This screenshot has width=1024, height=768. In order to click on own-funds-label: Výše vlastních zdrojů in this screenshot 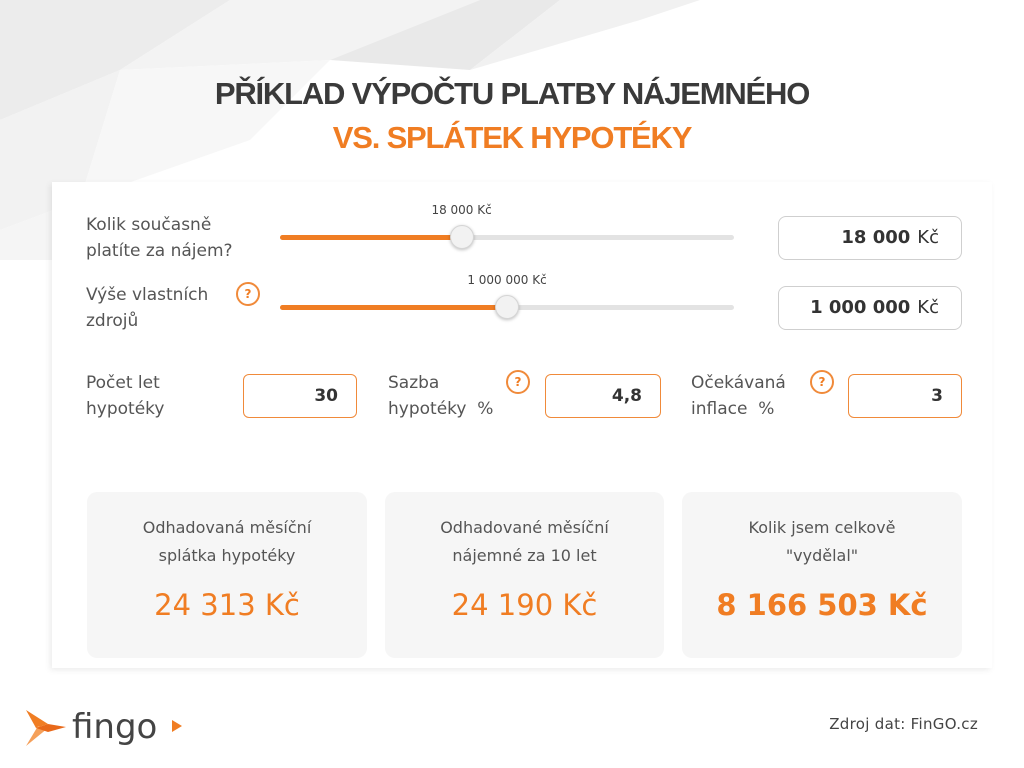, I will do `click(147, 308)`.